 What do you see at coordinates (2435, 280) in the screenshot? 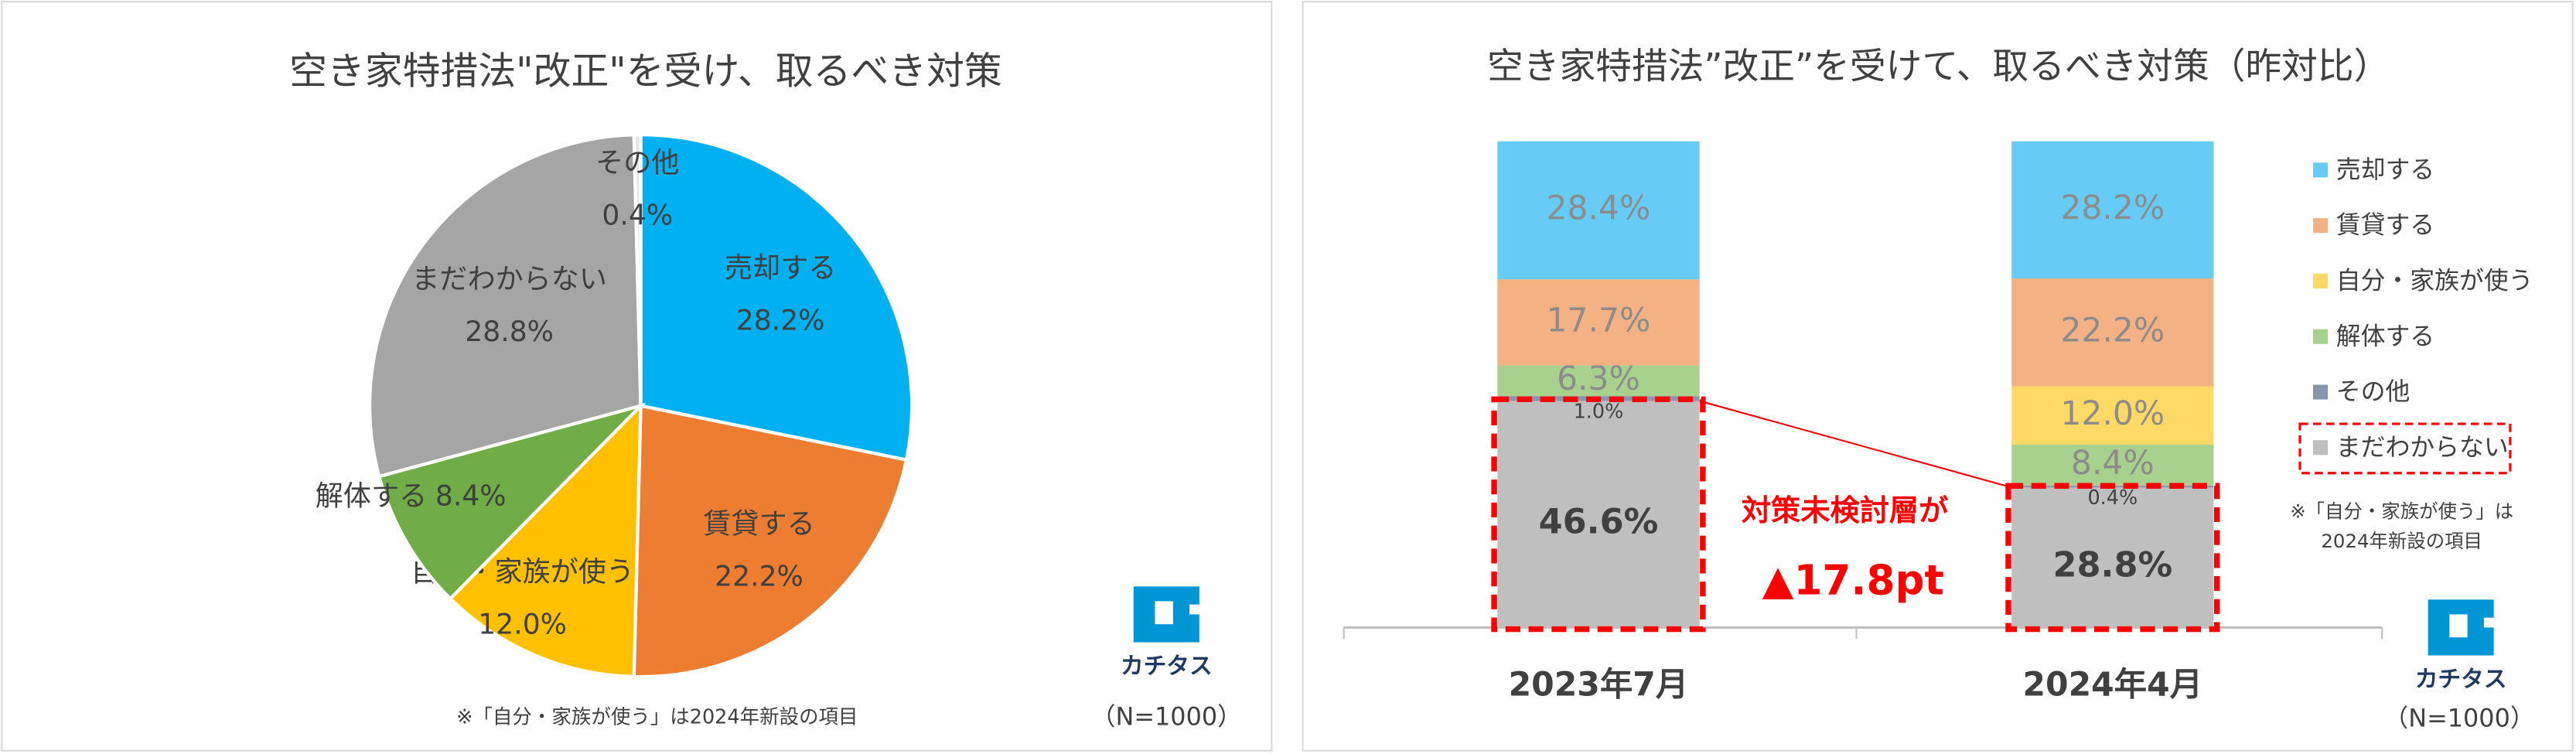
I see `legend-label: 自分・家族が使う` at bounding box center [2435, 280].